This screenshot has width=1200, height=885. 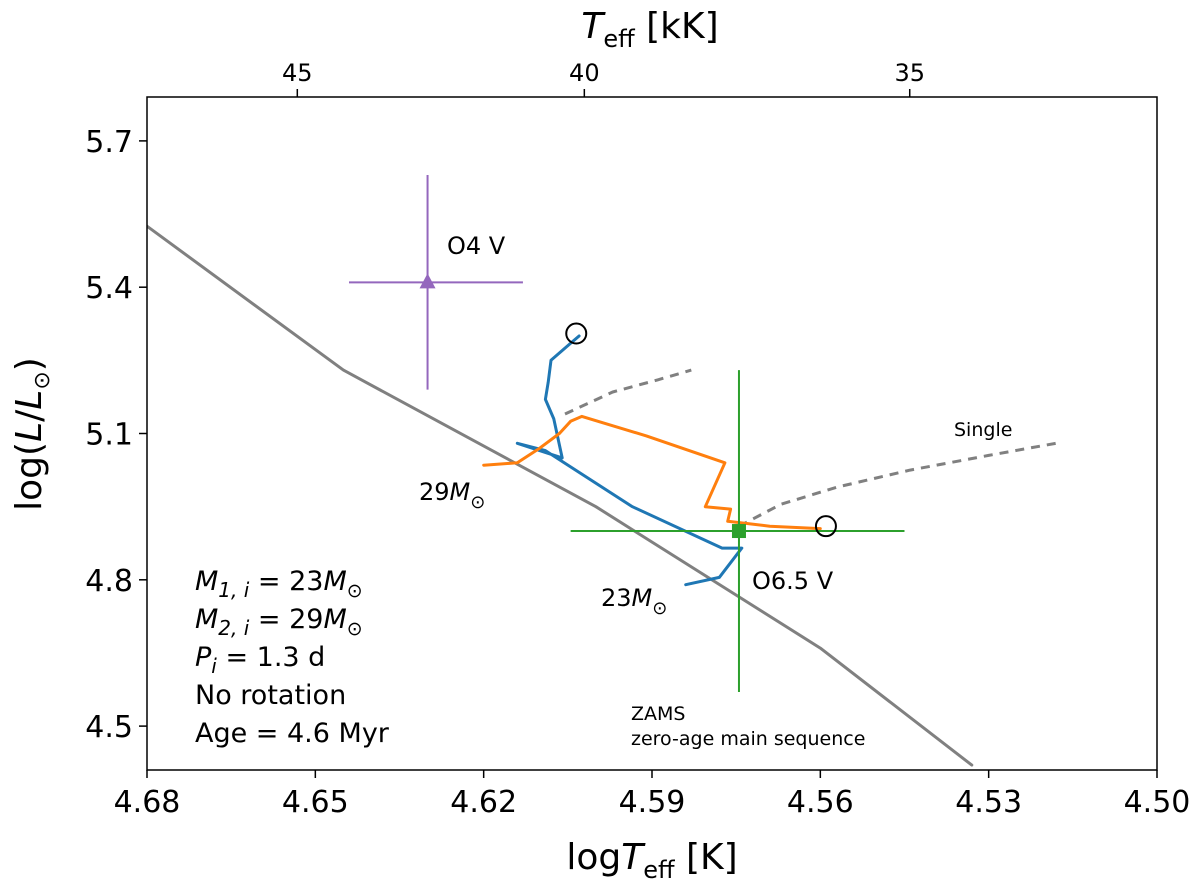 What do you see at coordinates (279, 584) in the screenshot?
I see `param-m1: M1, i = 23M⊙` at bounding box center [279, 584].